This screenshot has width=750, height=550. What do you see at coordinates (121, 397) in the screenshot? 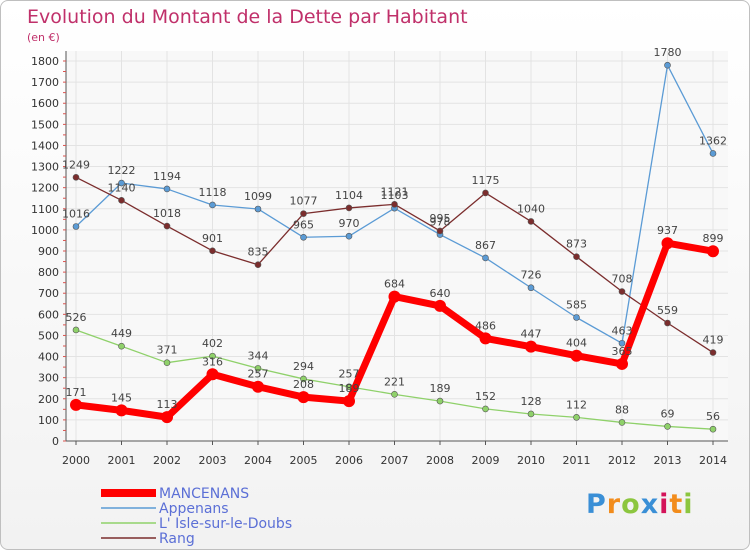
I see `data-label: 145` at bounding box center [121, 397].